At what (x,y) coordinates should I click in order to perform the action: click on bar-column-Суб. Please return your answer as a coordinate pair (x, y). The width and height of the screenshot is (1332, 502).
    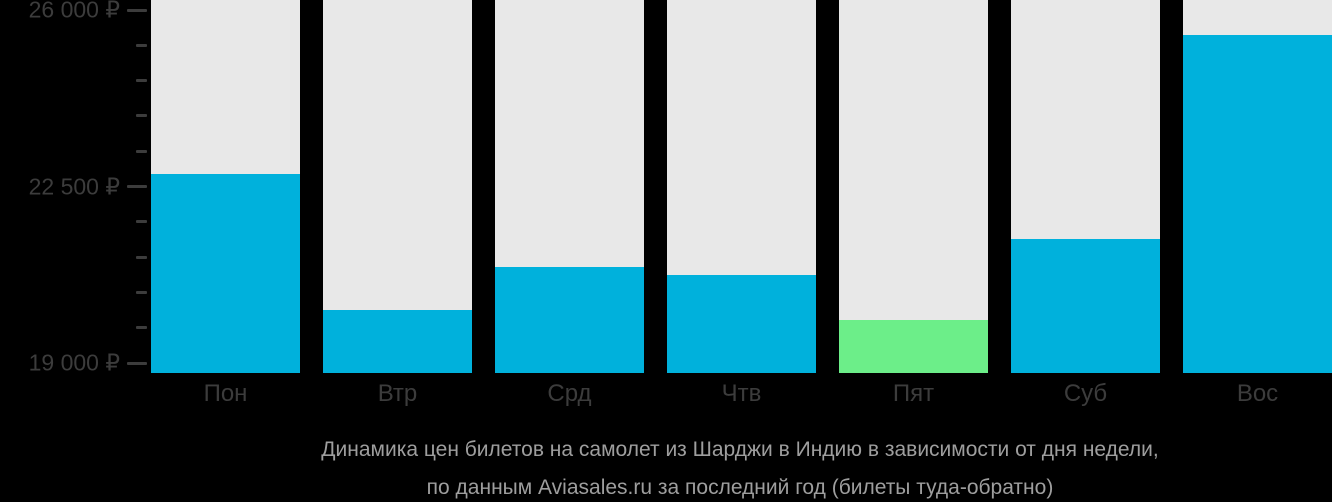
    Looking at the image, I should click on (1085, 186).